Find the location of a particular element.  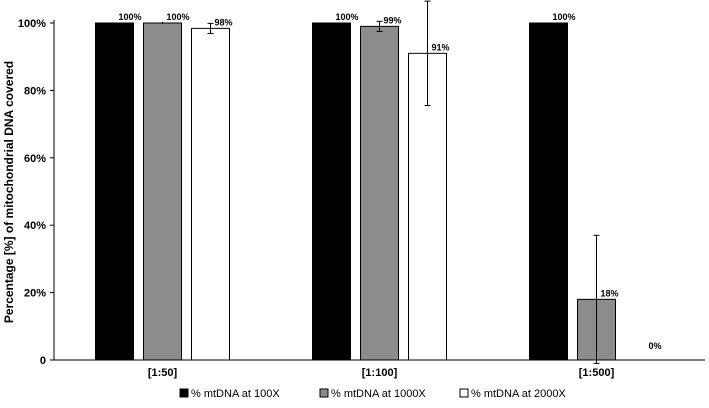

data-label: 98% is located at coordinates (224, 22).